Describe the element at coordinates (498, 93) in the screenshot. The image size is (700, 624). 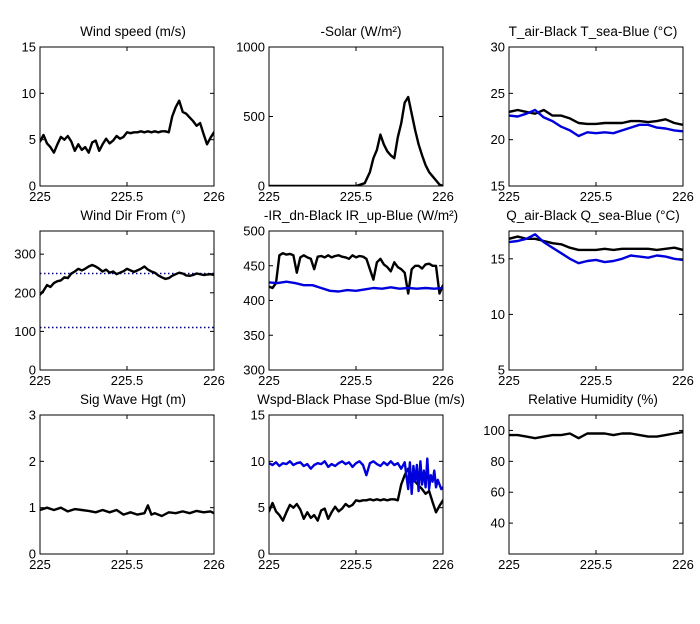
I see `y-tick-label: 25` at that location.